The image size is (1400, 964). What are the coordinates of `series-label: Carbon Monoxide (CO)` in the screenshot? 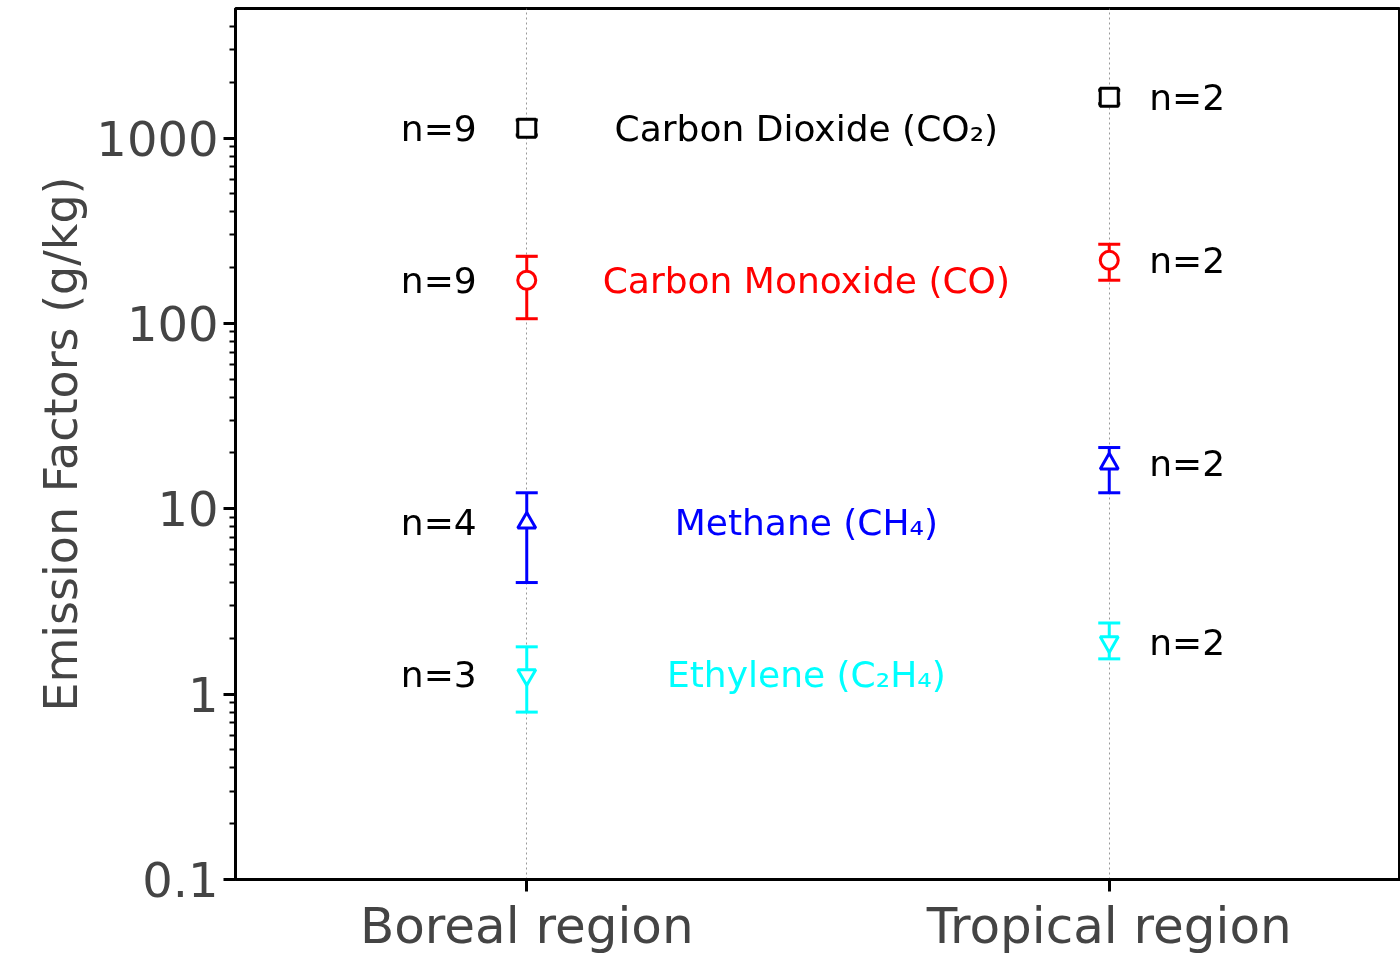 It's located at (806, 280).